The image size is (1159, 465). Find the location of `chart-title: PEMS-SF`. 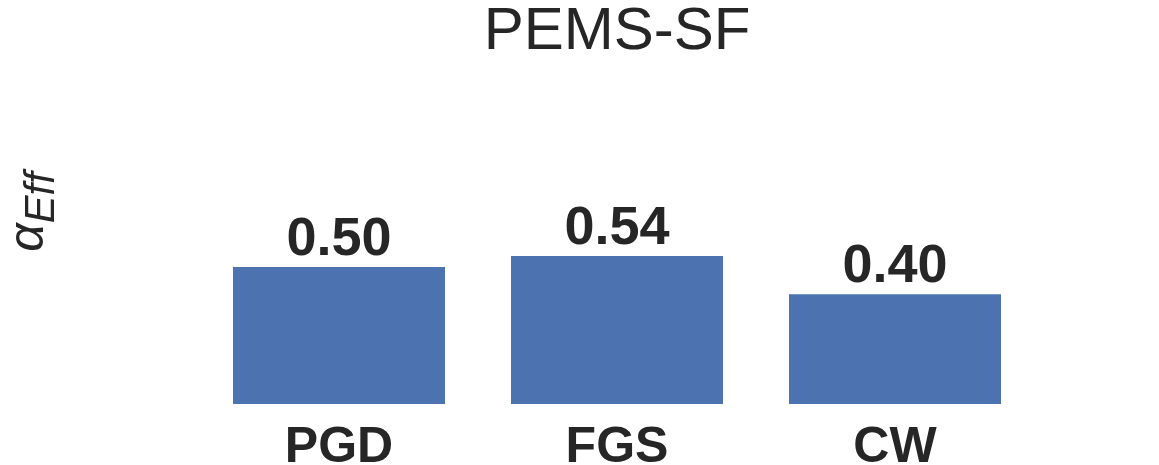

chart-title: PEMS-SF is located at coordinates (617, 31).